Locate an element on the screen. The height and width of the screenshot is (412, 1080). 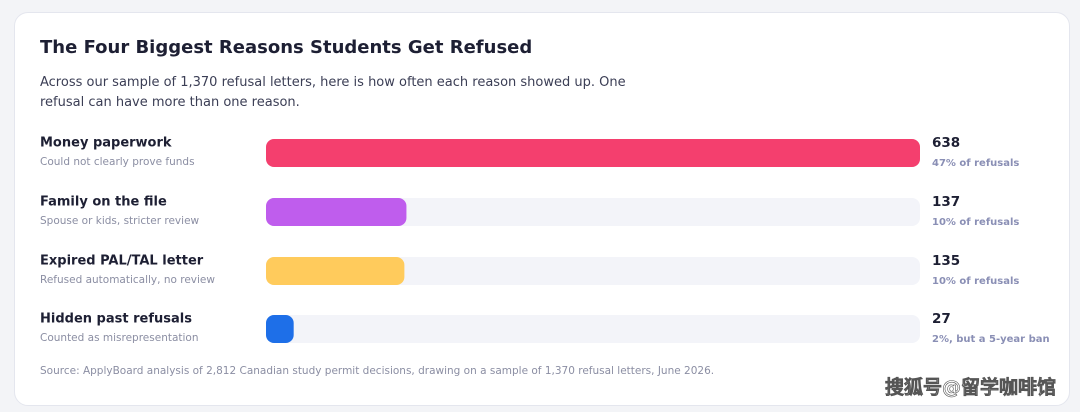
bar-value: 638 is located at coordinates (946, 143).